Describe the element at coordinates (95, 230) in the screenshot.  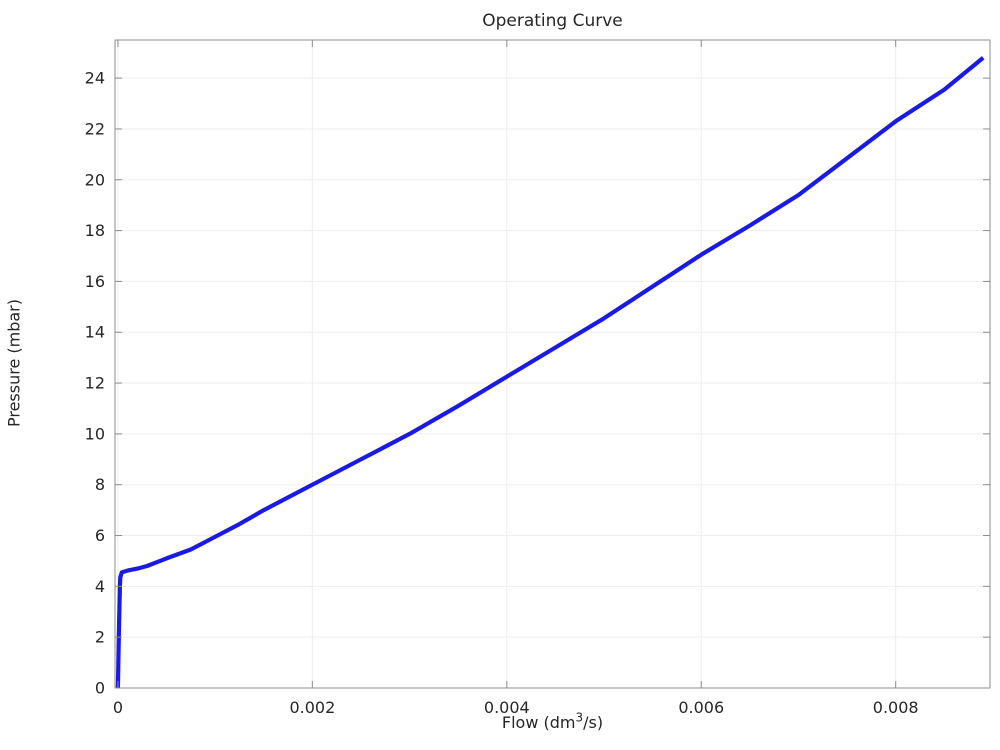
I see `y-tick-label: 18` at that location.